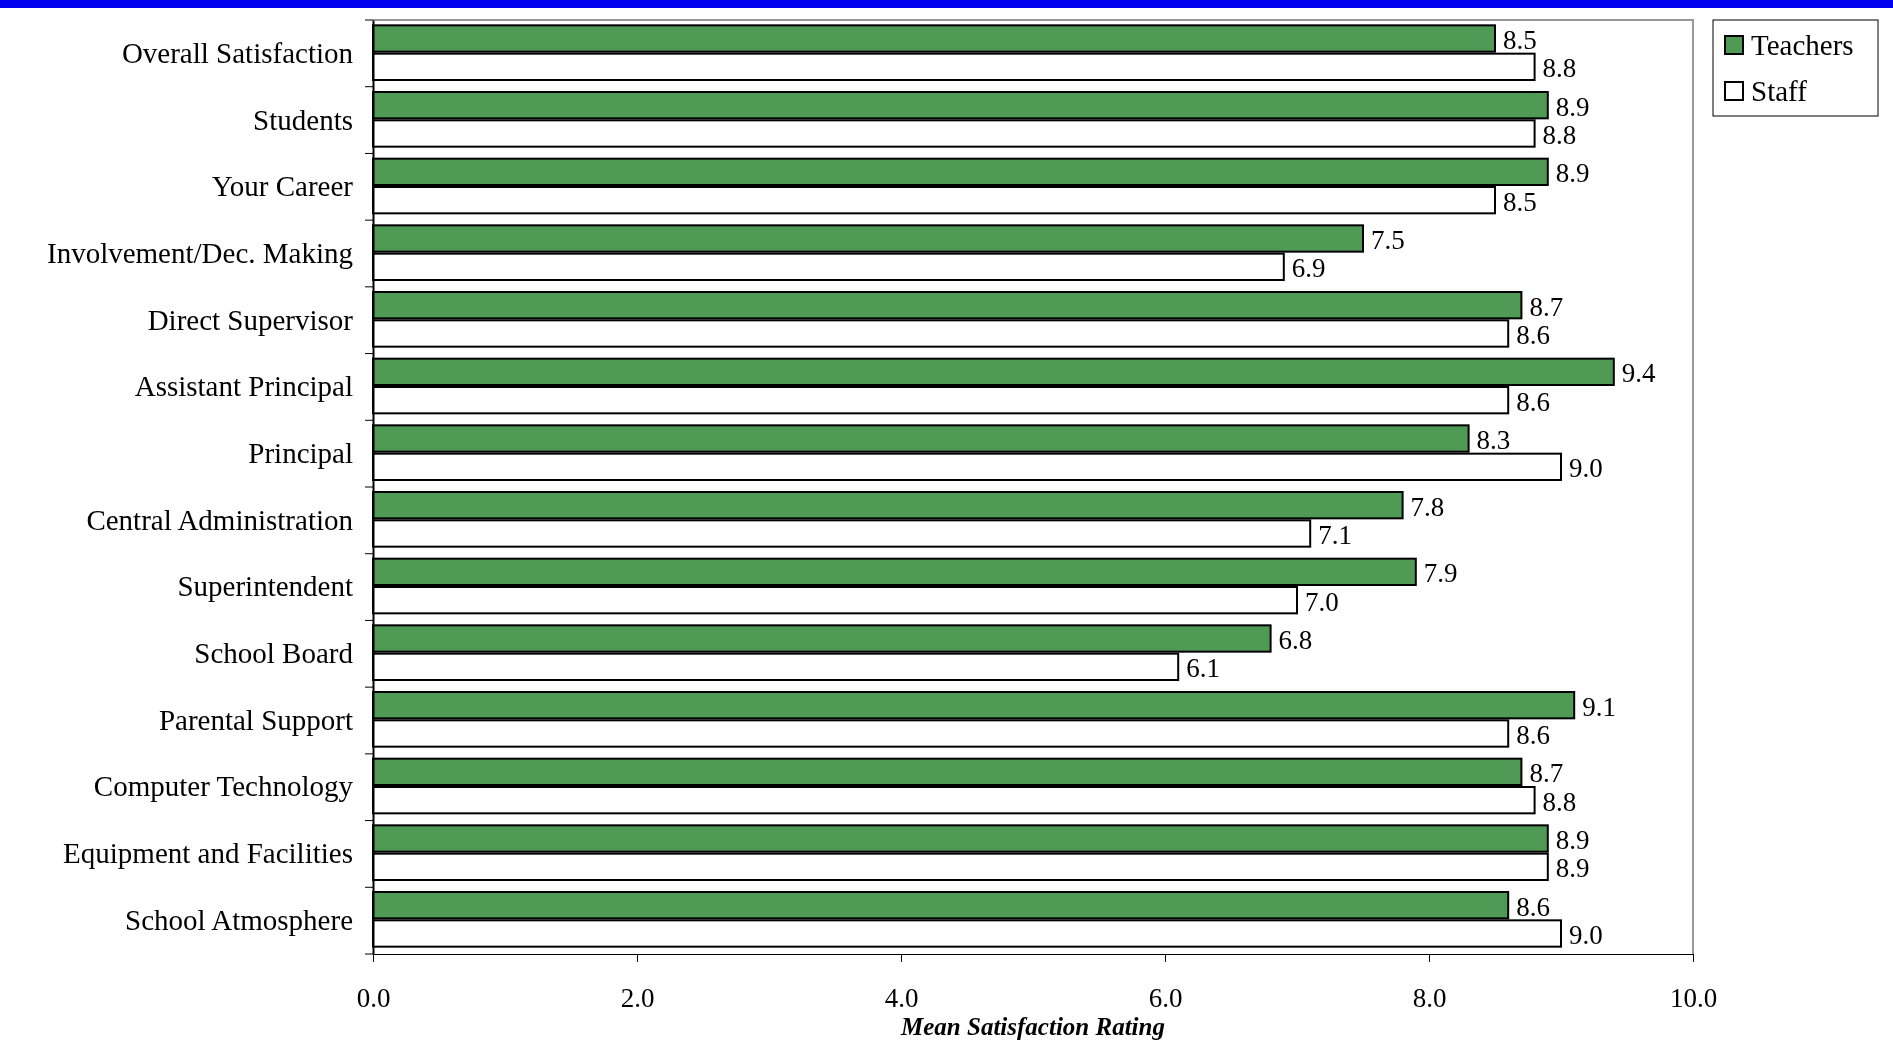 The width and height of the screenshot is (1893, 1051). I want to click on data-label: 7.0, so click(1322, 601).